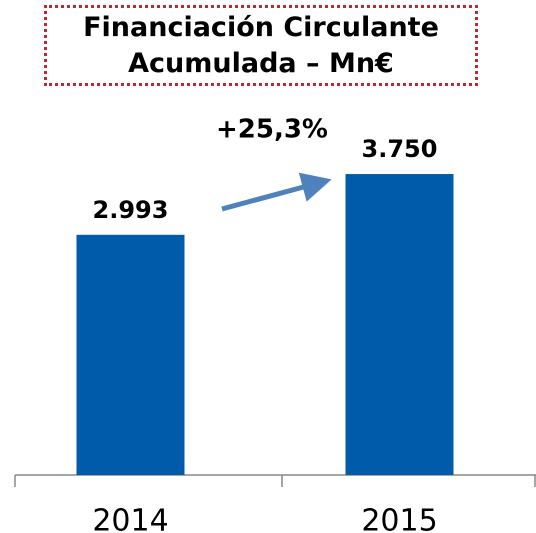 This screenshot has height=533, width=536. I want to click on x-tick-label: 2015, so click(399, 518).